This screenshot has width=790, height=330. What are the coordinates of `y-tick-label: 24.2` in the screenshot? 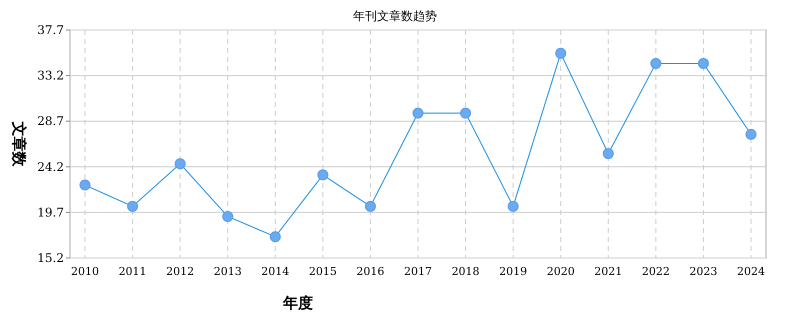 It's located at (50, 167).